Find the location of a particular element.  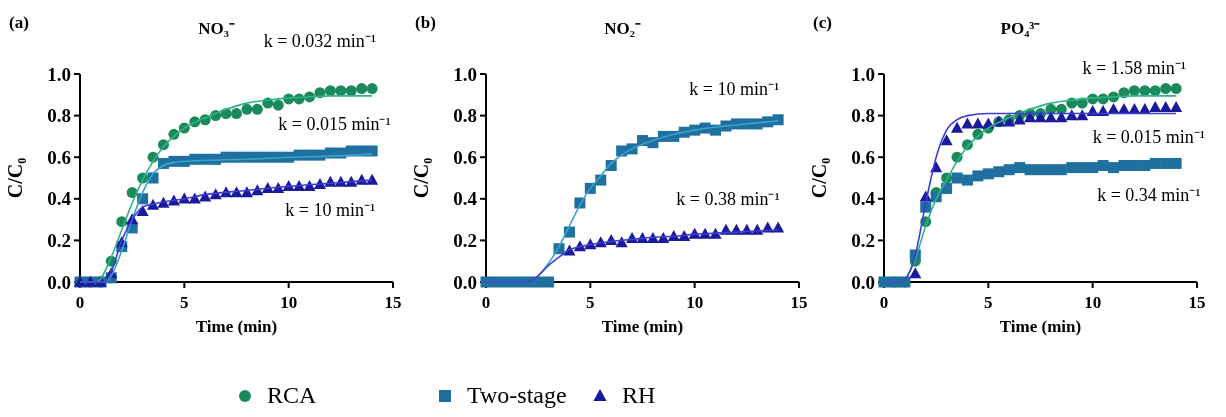

legend-label: RCA is located at coordinates (292, 395).